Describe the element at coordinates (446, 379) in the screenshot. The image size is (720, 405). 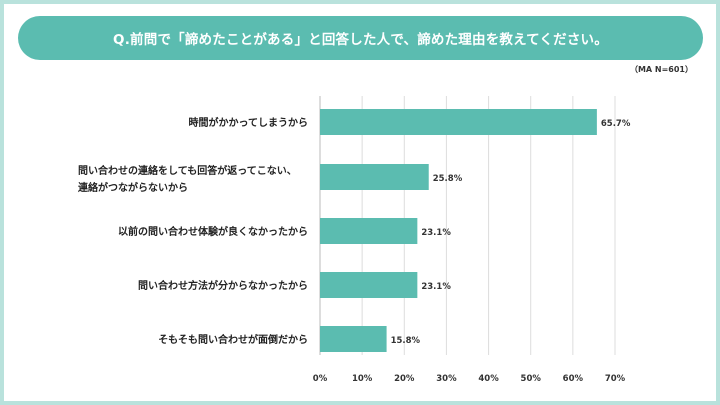
I see `x-tick-label: 30%` at that location.